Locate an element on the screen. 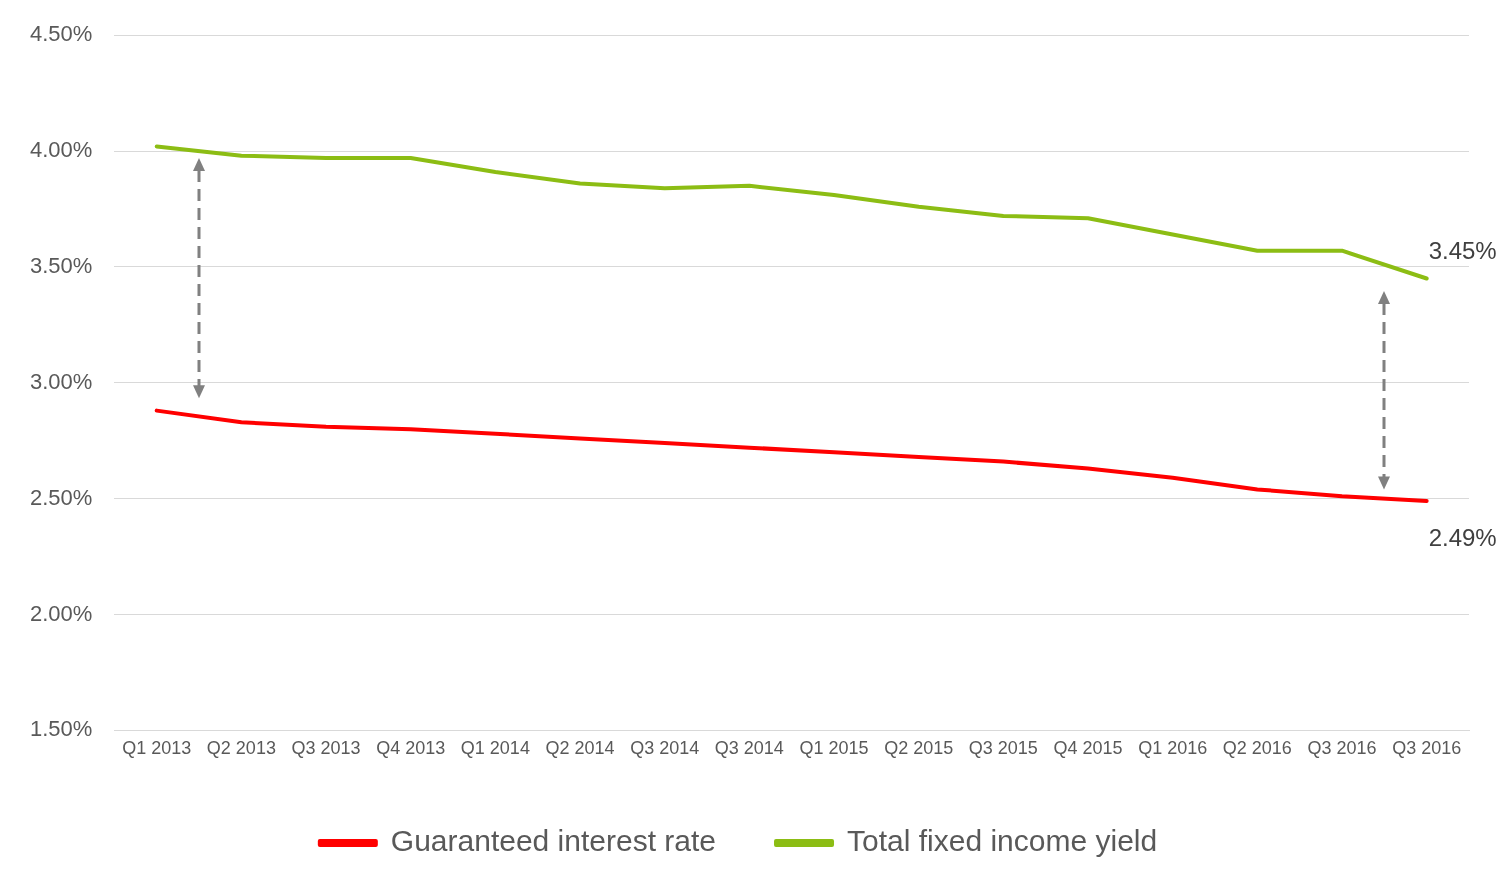  y-tick-label: 3.00% is located at coordinates (61, 381).